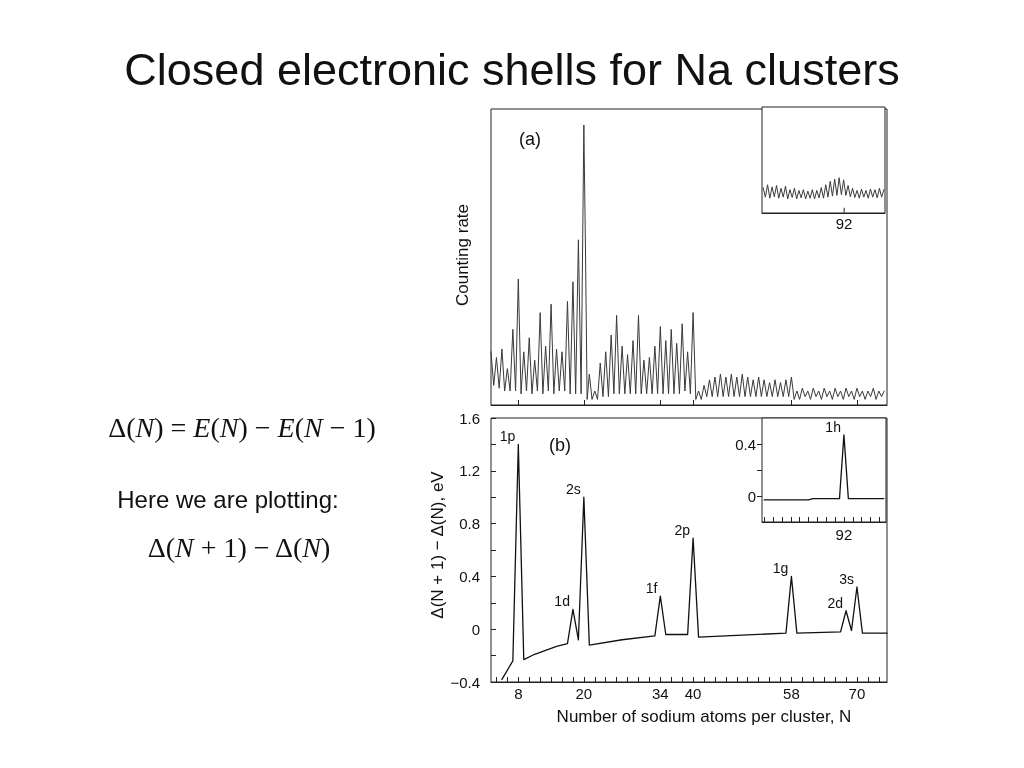  I want to click on x-tick-label: 70, so click(857, 693).